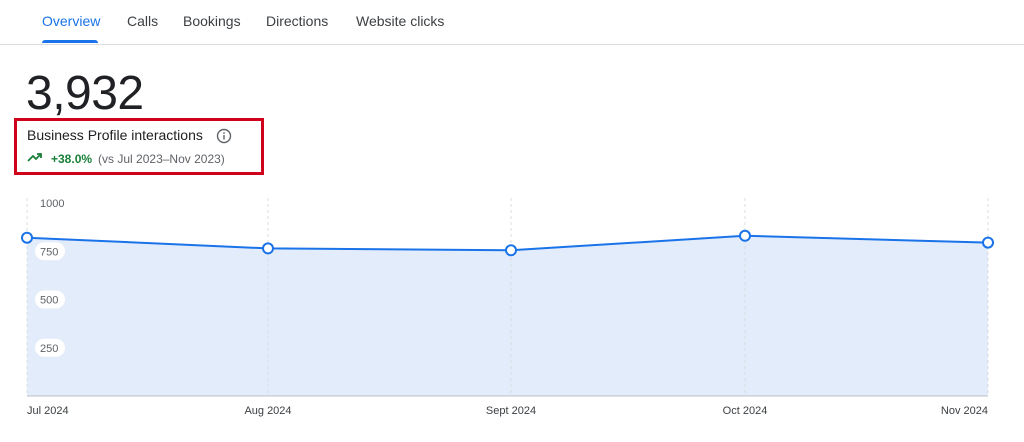  Describe the element at coordinates (161, 158) in the screenshot. I see `trend-comparison-text: (vs Jul 2023–Nov 2023)` at that location.